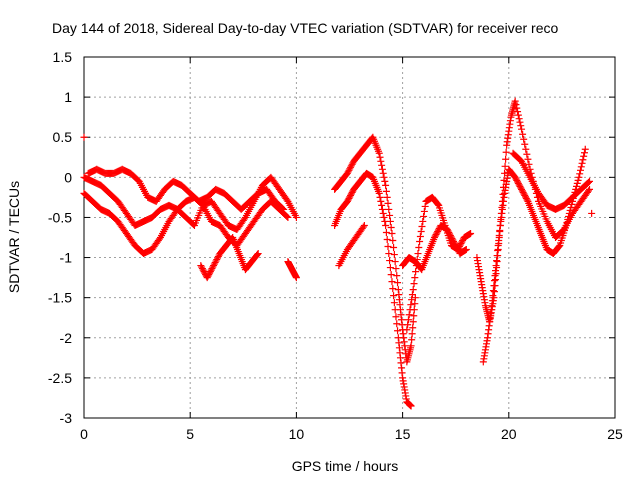  Describe the element at coordinates (292, 270) in the screenshot. I see `series-track-e` at that location.